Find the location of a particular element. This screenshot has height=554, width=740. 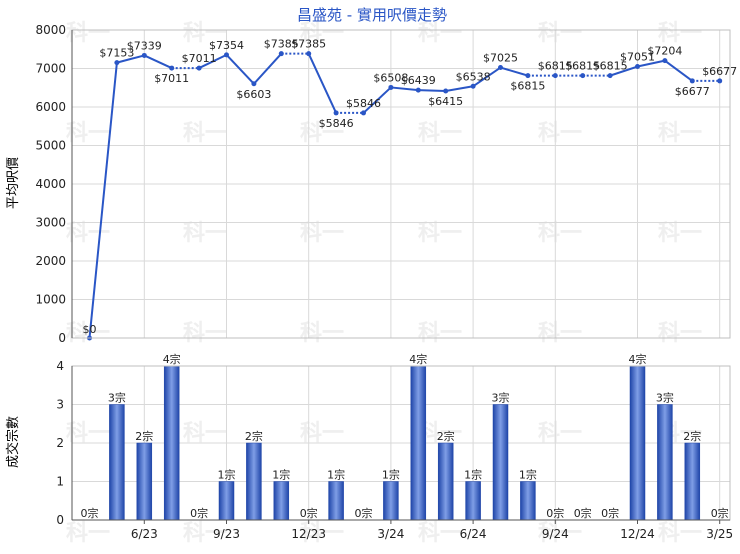

x-tick-label: 9/23 is located at coordinates (226, 534).